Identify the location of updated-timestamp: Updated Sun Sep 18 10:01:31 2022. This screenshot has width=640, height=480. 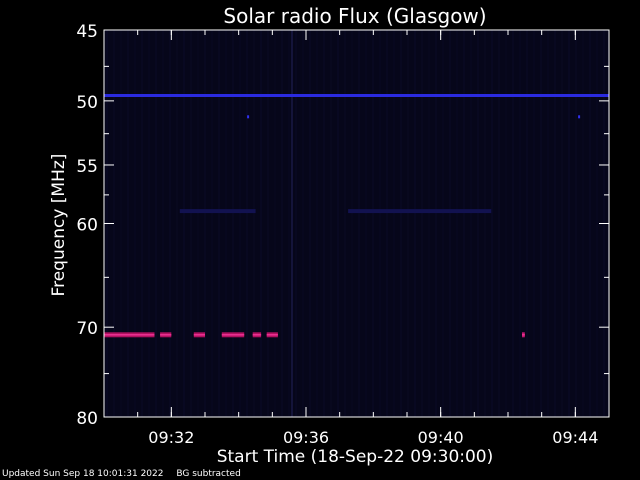
(83, 474).